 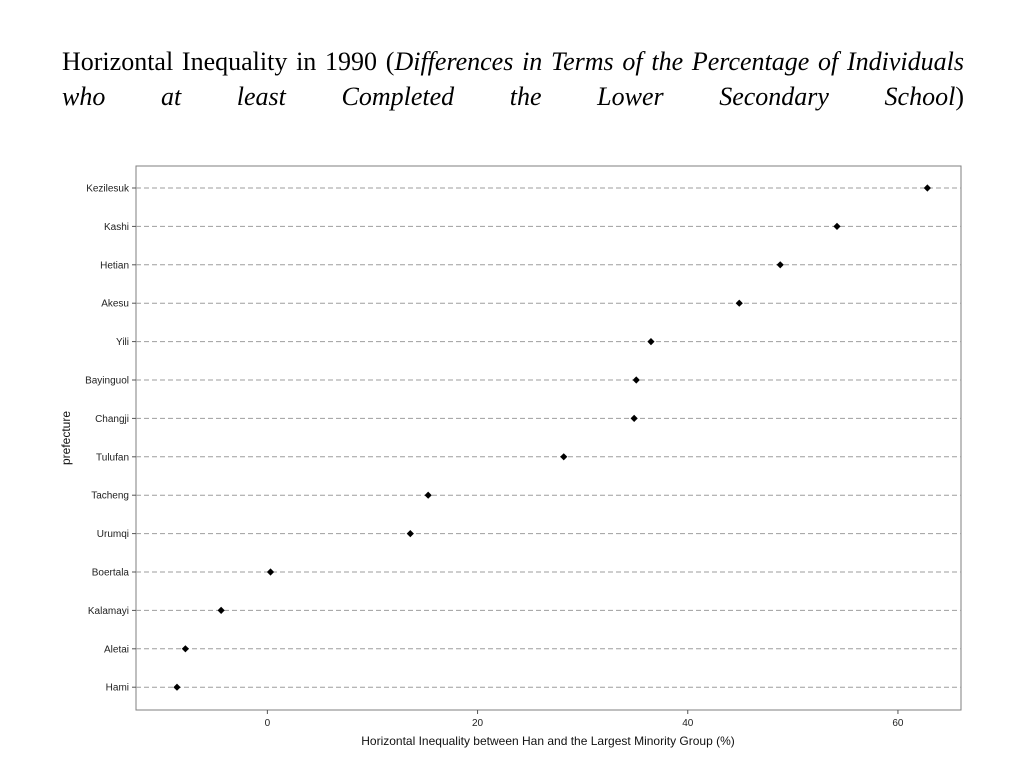 I want to click on y-tick-label-kashi: Kashi, so click(x=116, y=227).